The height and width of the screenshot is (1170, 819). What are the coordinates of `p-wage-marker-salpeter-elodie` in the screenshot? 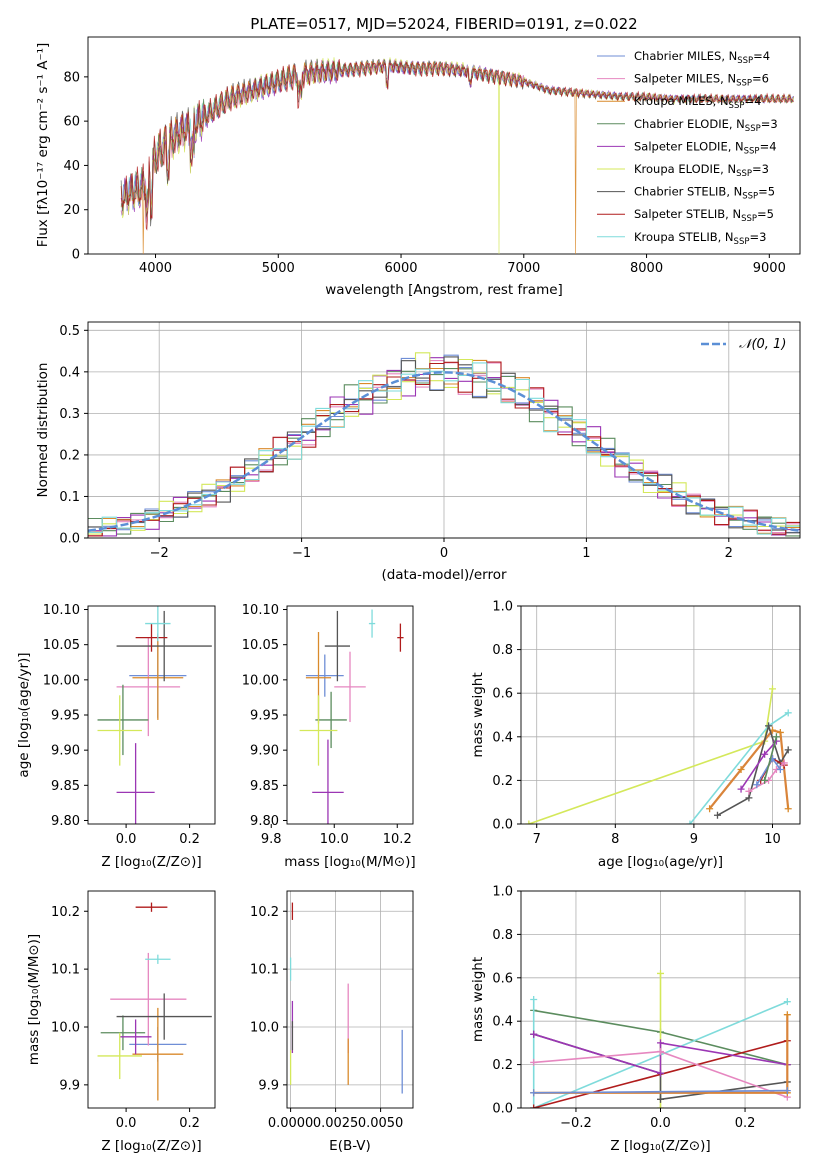 It's located at (741, 789).